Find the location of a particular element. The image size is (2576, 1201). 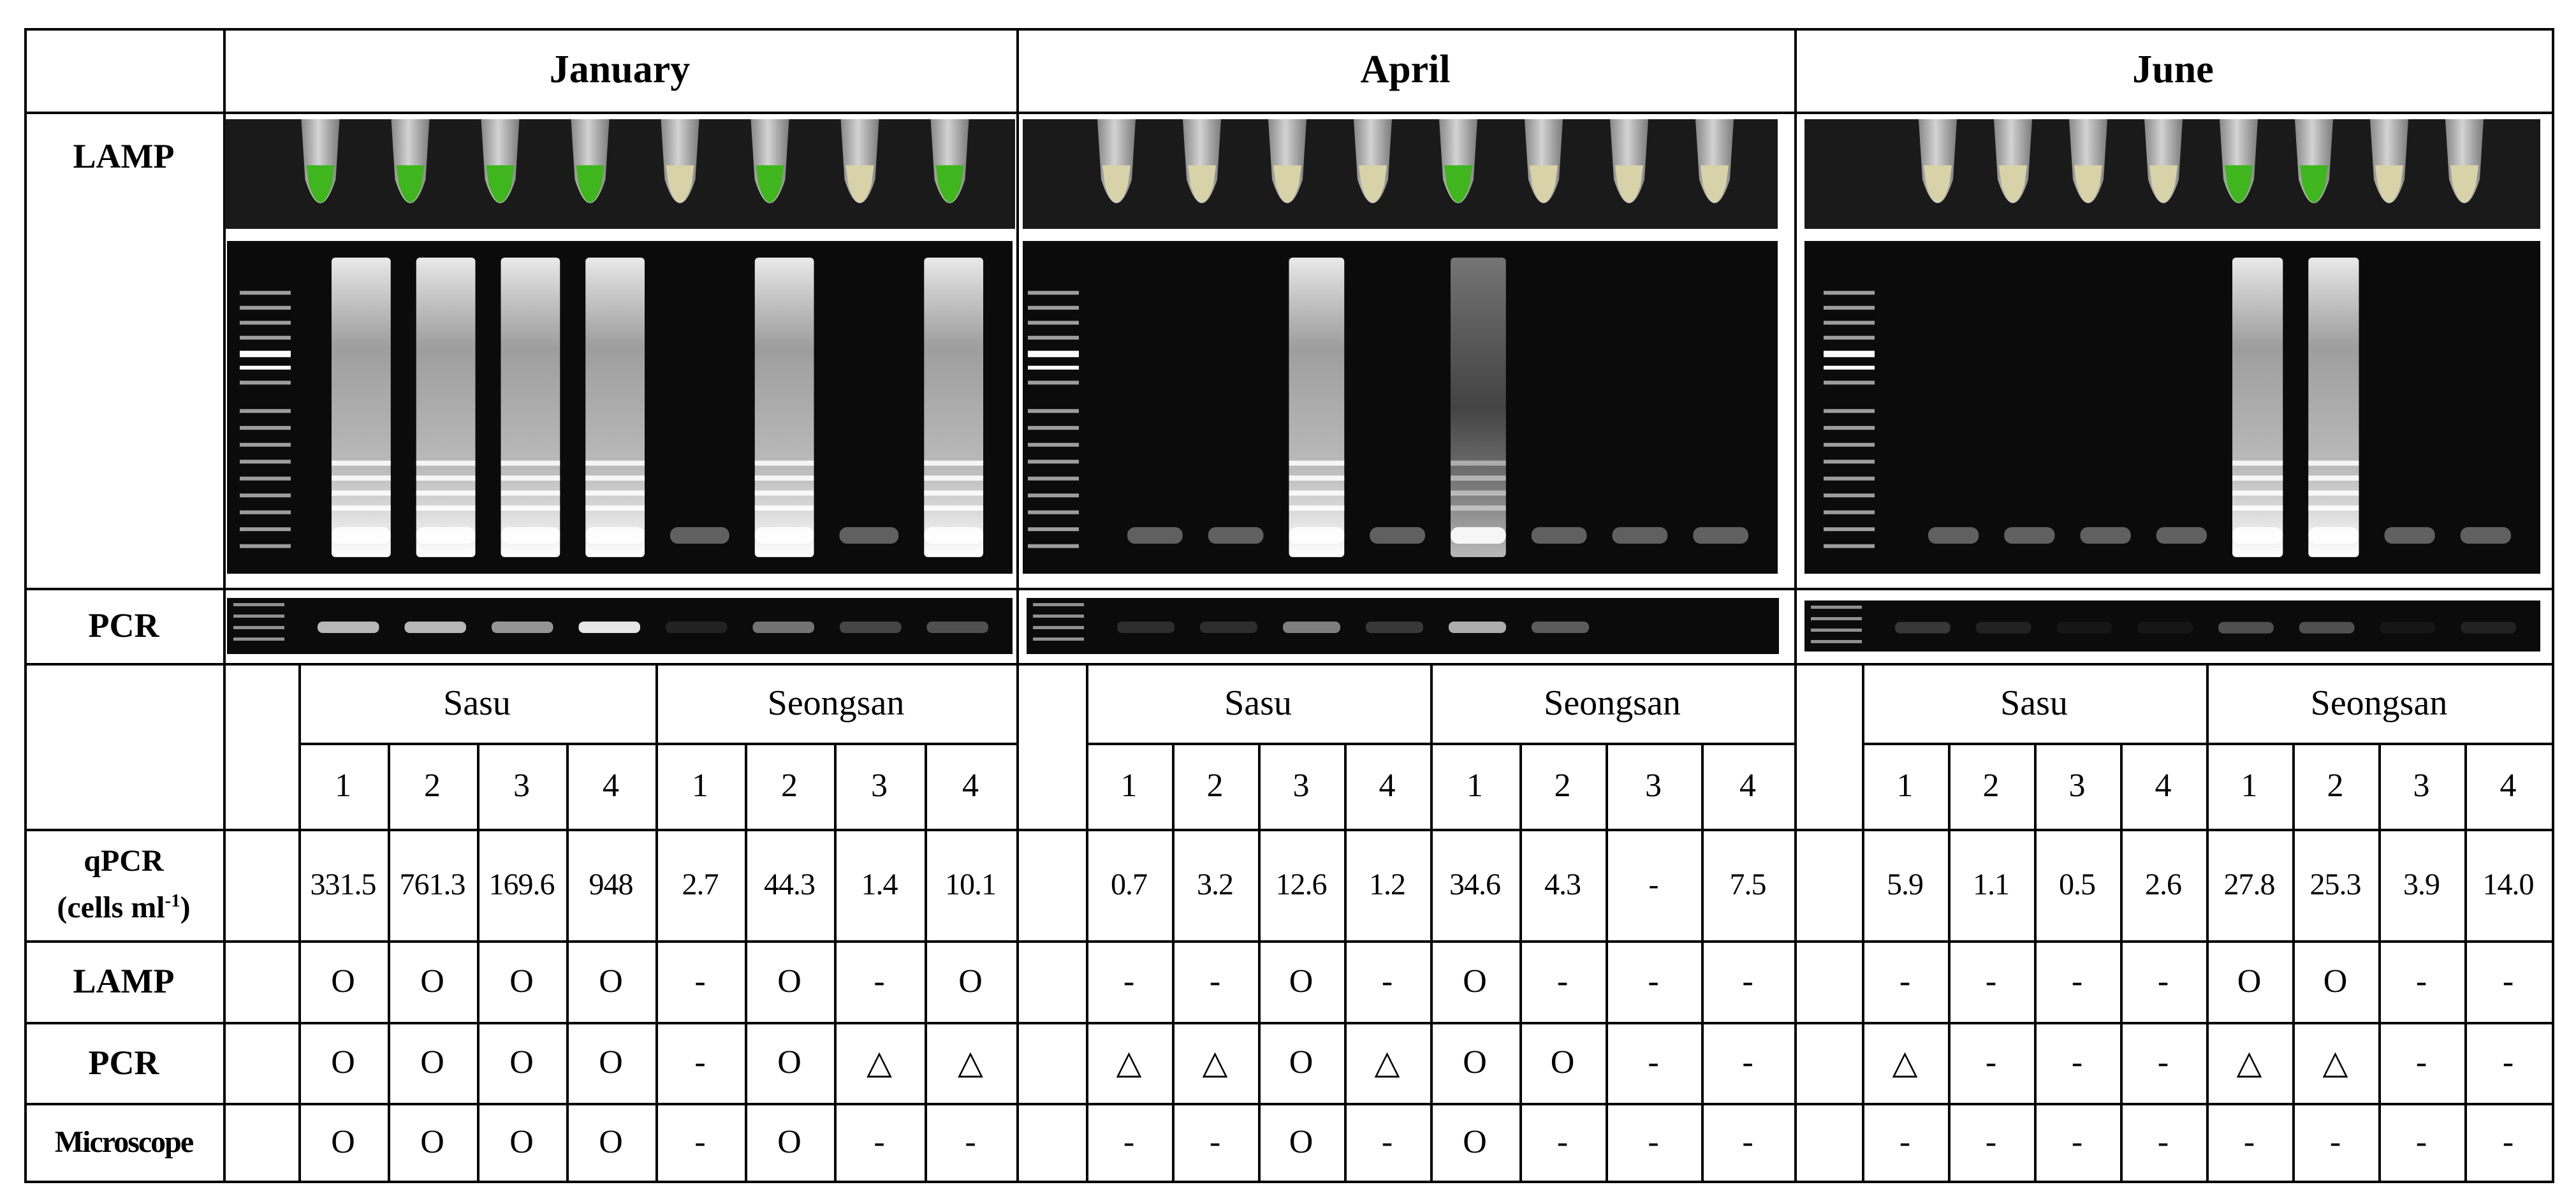

lamp-row-rule is located at coordinates (1288, 1023).